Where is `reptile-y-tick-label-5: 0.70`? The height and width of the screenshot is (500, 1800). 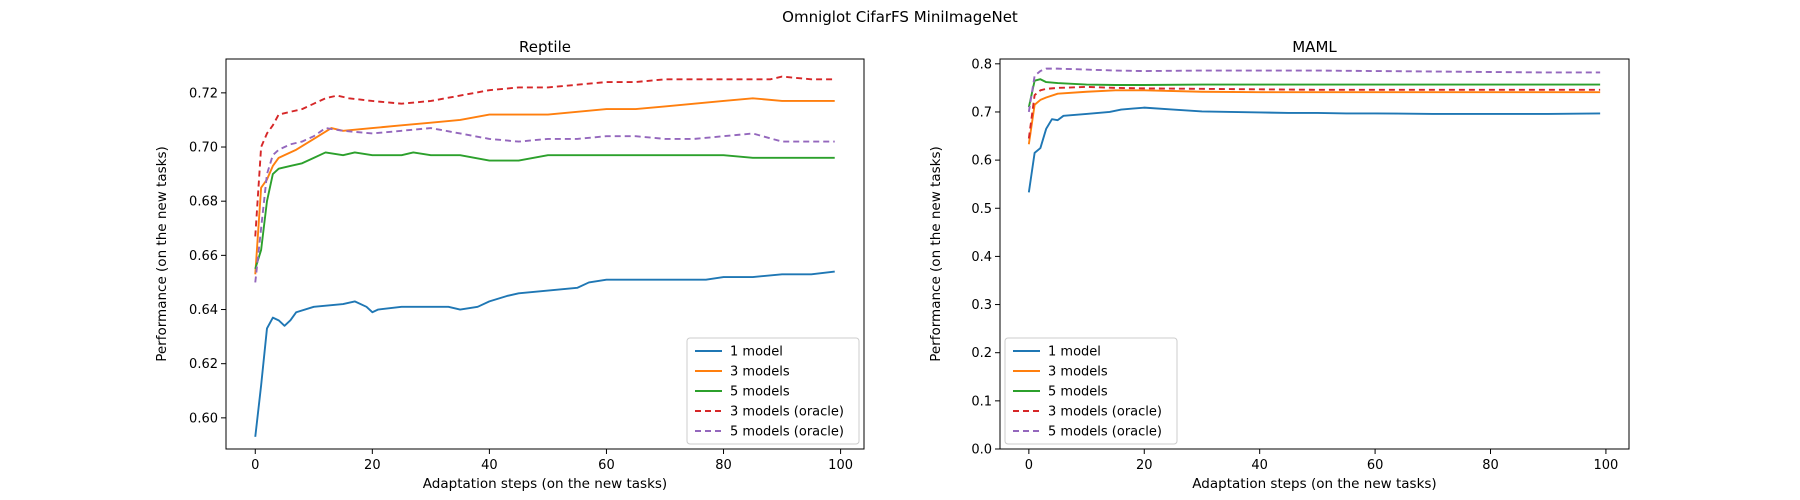 reptile-y-tick-label-5: 0.70 is located at coordinates (203, 148).